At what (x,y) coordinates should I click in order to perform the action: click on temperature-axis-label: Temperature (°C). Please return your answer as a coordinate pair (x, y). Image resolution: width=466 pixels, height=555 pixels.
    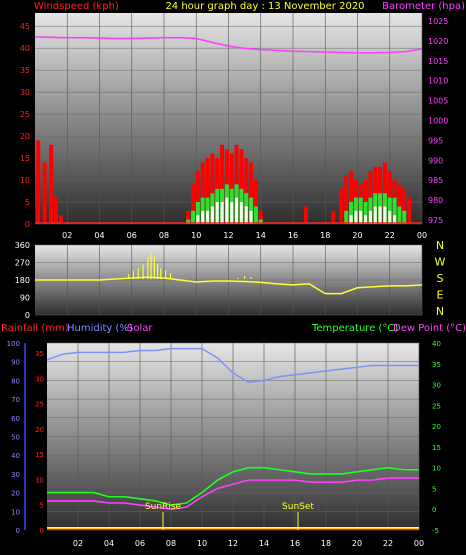
    Looking at the image, I should click on (354, 328).